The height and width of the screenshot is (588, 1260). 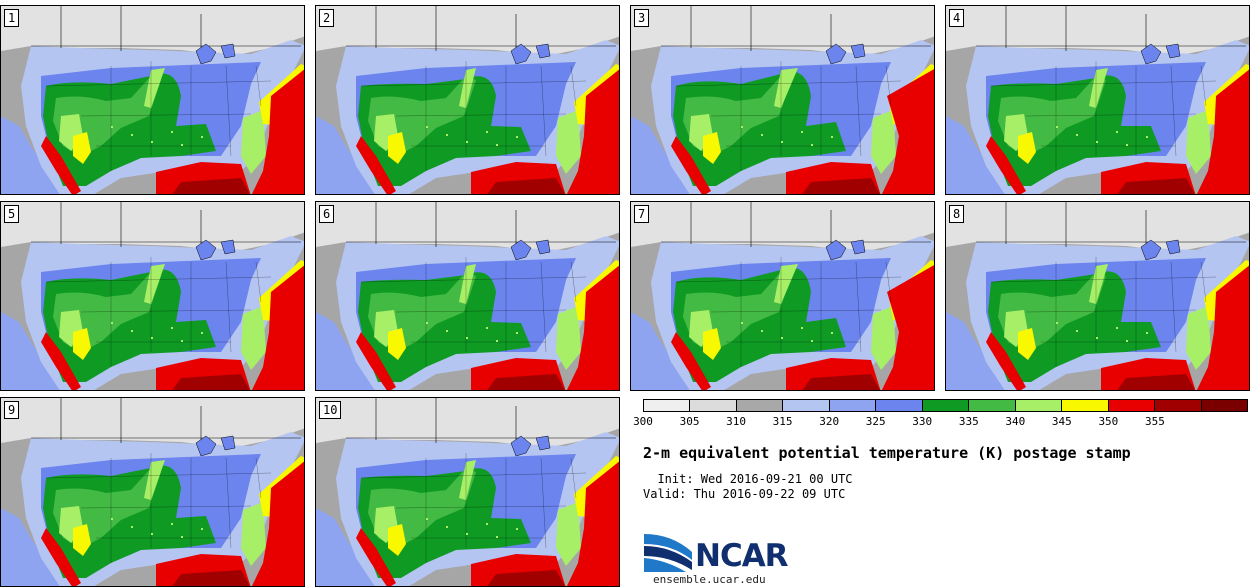 I want to click on panel-number: 8, so click(x=957, y=214).